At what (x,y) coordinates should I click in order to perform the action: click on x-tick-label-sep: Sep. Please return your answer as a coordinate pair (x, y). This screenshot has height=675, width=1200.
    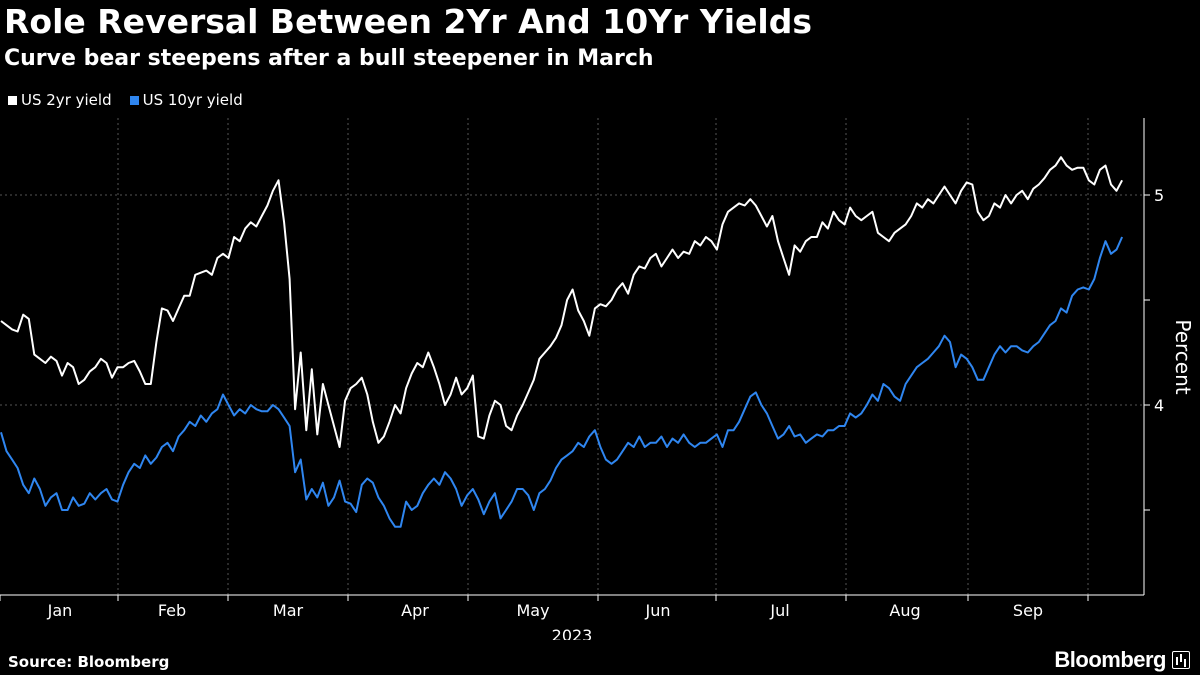
    Looking at the image, I should click on (1028, 610).